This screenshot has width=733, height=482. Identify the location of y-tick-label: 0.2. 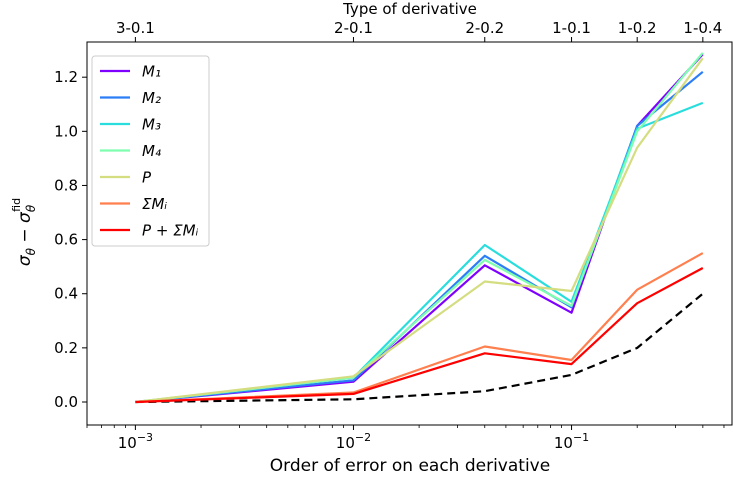
(66, 348).